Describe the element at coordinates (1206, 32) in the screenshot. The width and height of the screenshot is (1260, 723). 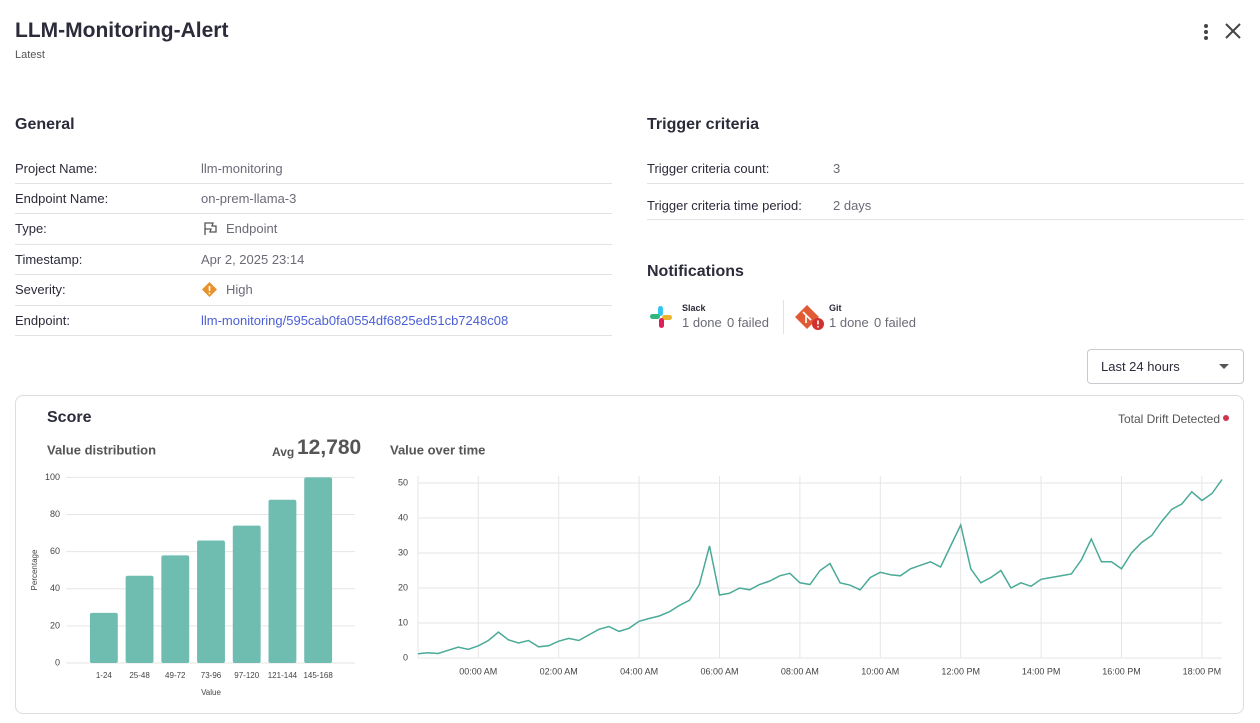
I see `more-button` at that location.